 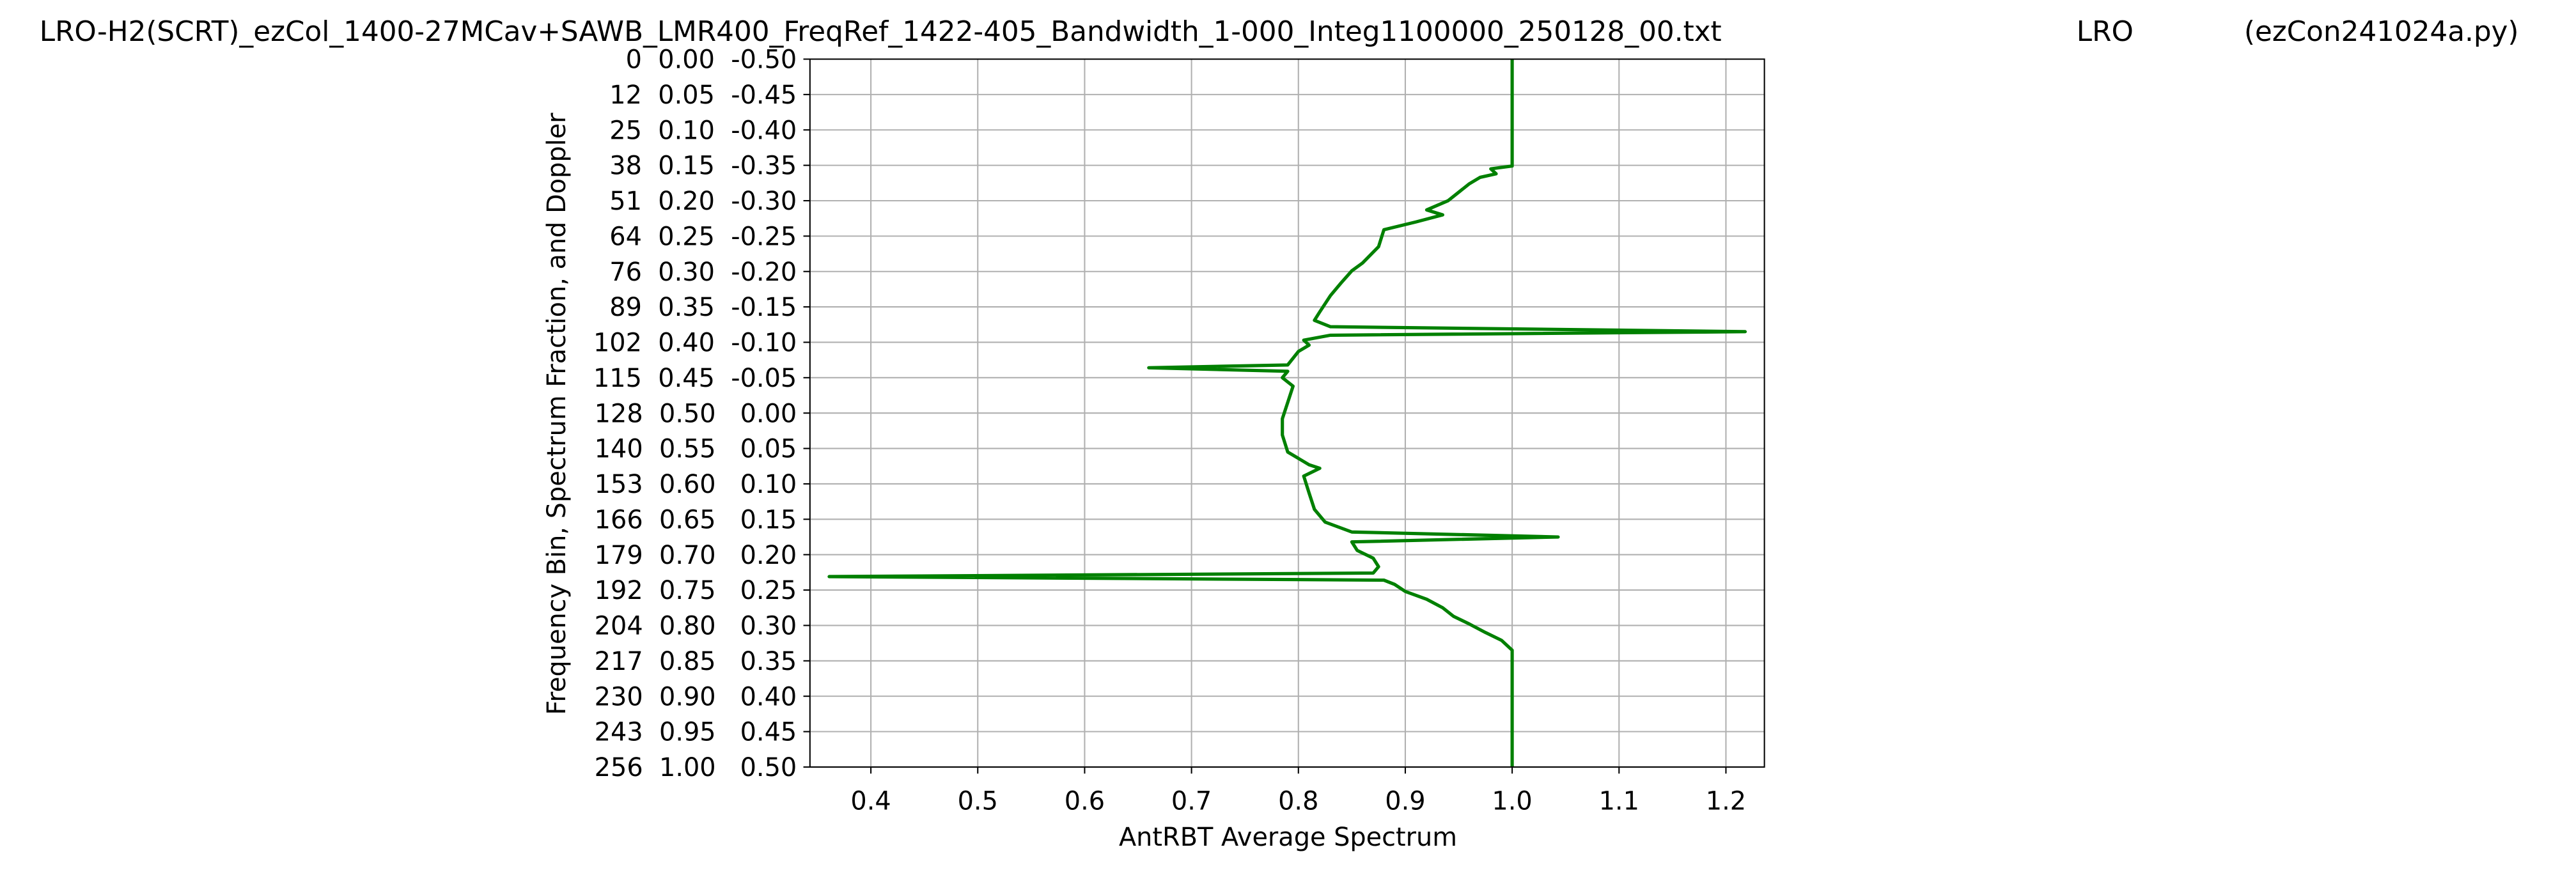 What do you see at coordinates (696, 413) in the screenshot?
I see `y-tick-label: 128 0.50 0.00` at bounding box center [696, 413].